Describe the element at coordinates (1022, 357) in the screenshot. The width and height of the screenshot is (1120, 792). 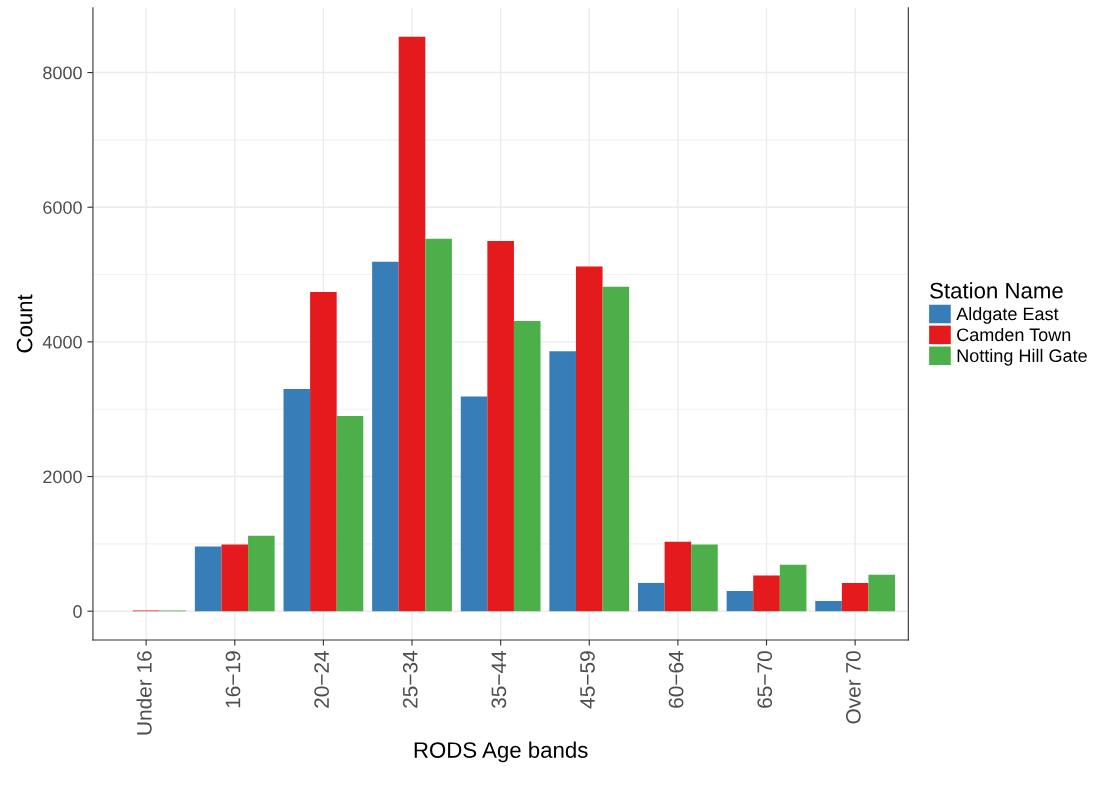
I see `legend-label: Notting Hill Gate` at that location.